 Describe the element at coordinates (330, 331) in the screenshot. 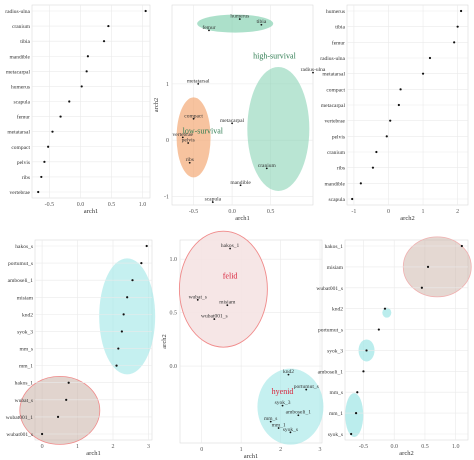

I see `category-label: portumut_s` at that location.